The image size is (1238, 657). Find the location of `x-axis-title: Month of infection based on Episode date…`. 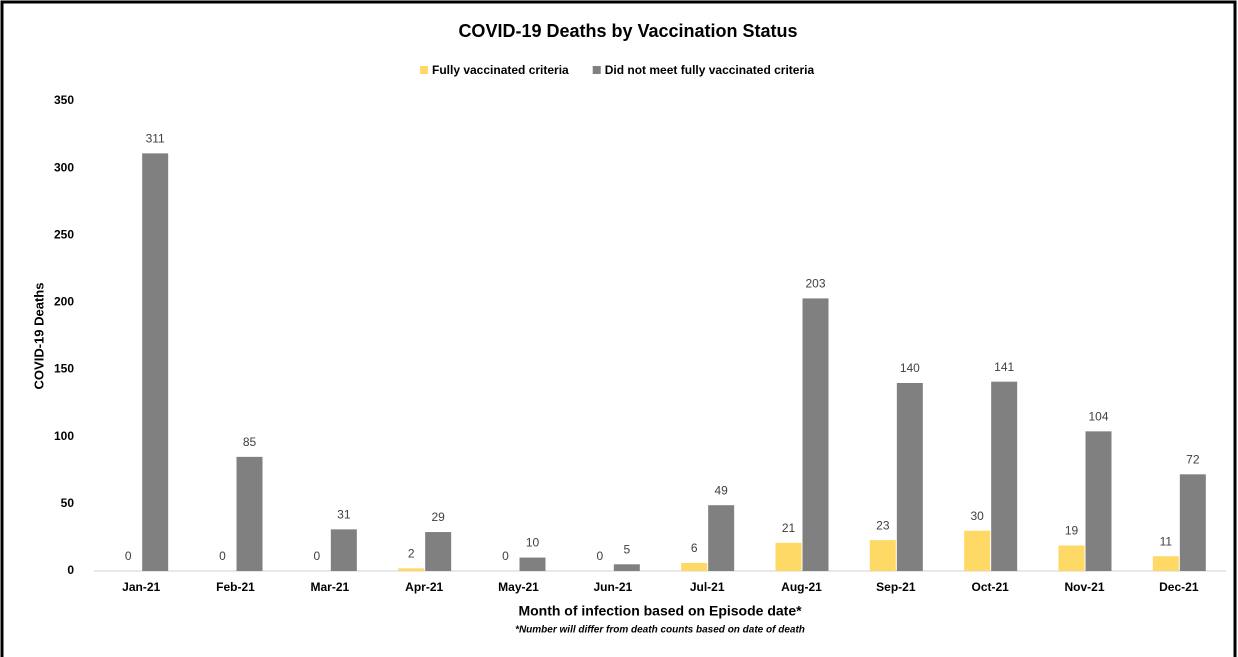

x-axis-title: Month of infection based on Episode date… is located at coordinates (660, 611).